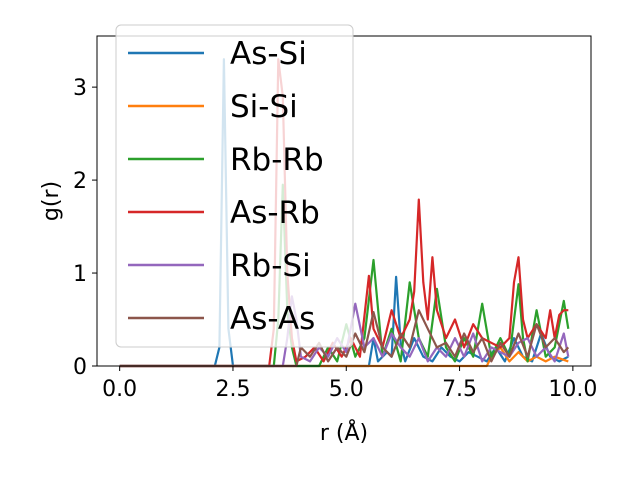  I want to click on y-axis-label: g(r), so click(51, 201).